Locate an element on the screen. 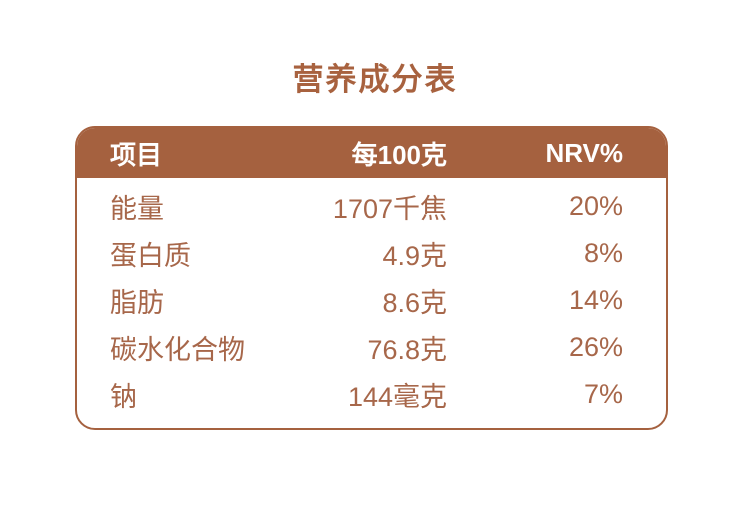 The width and height of the screenshot is (750, 514). row-nrv-value: 26% is located at coordinates (595, 347).